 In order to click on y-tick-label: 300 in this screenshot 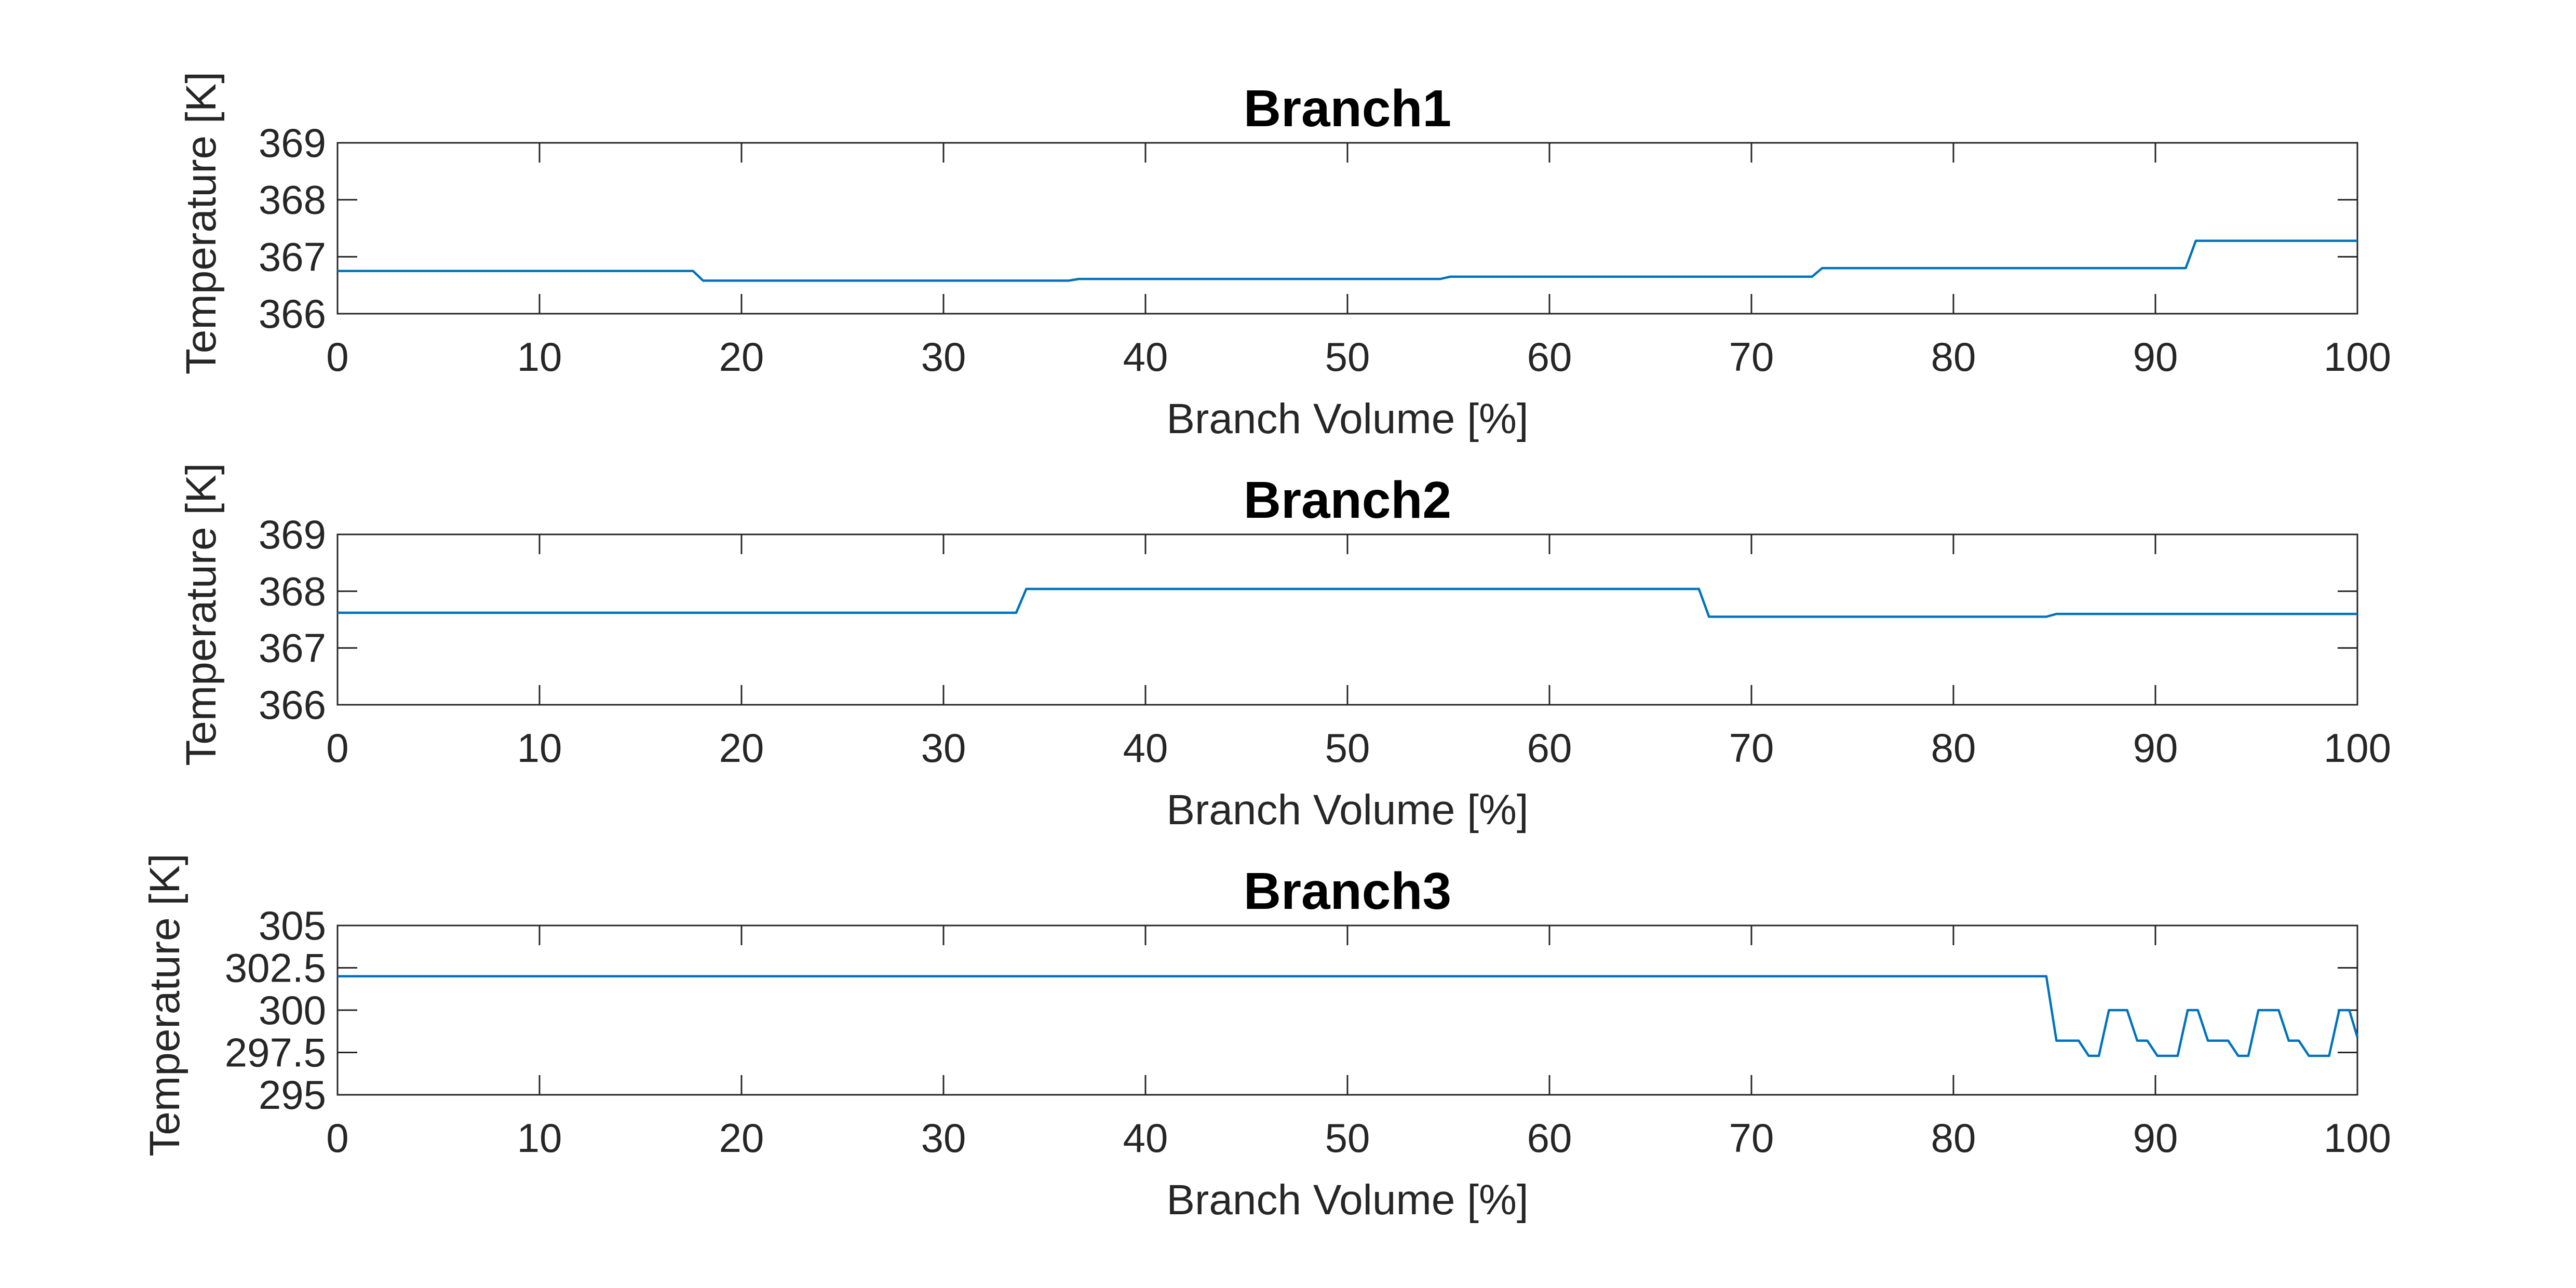, I will do `click(292, 1010)`.